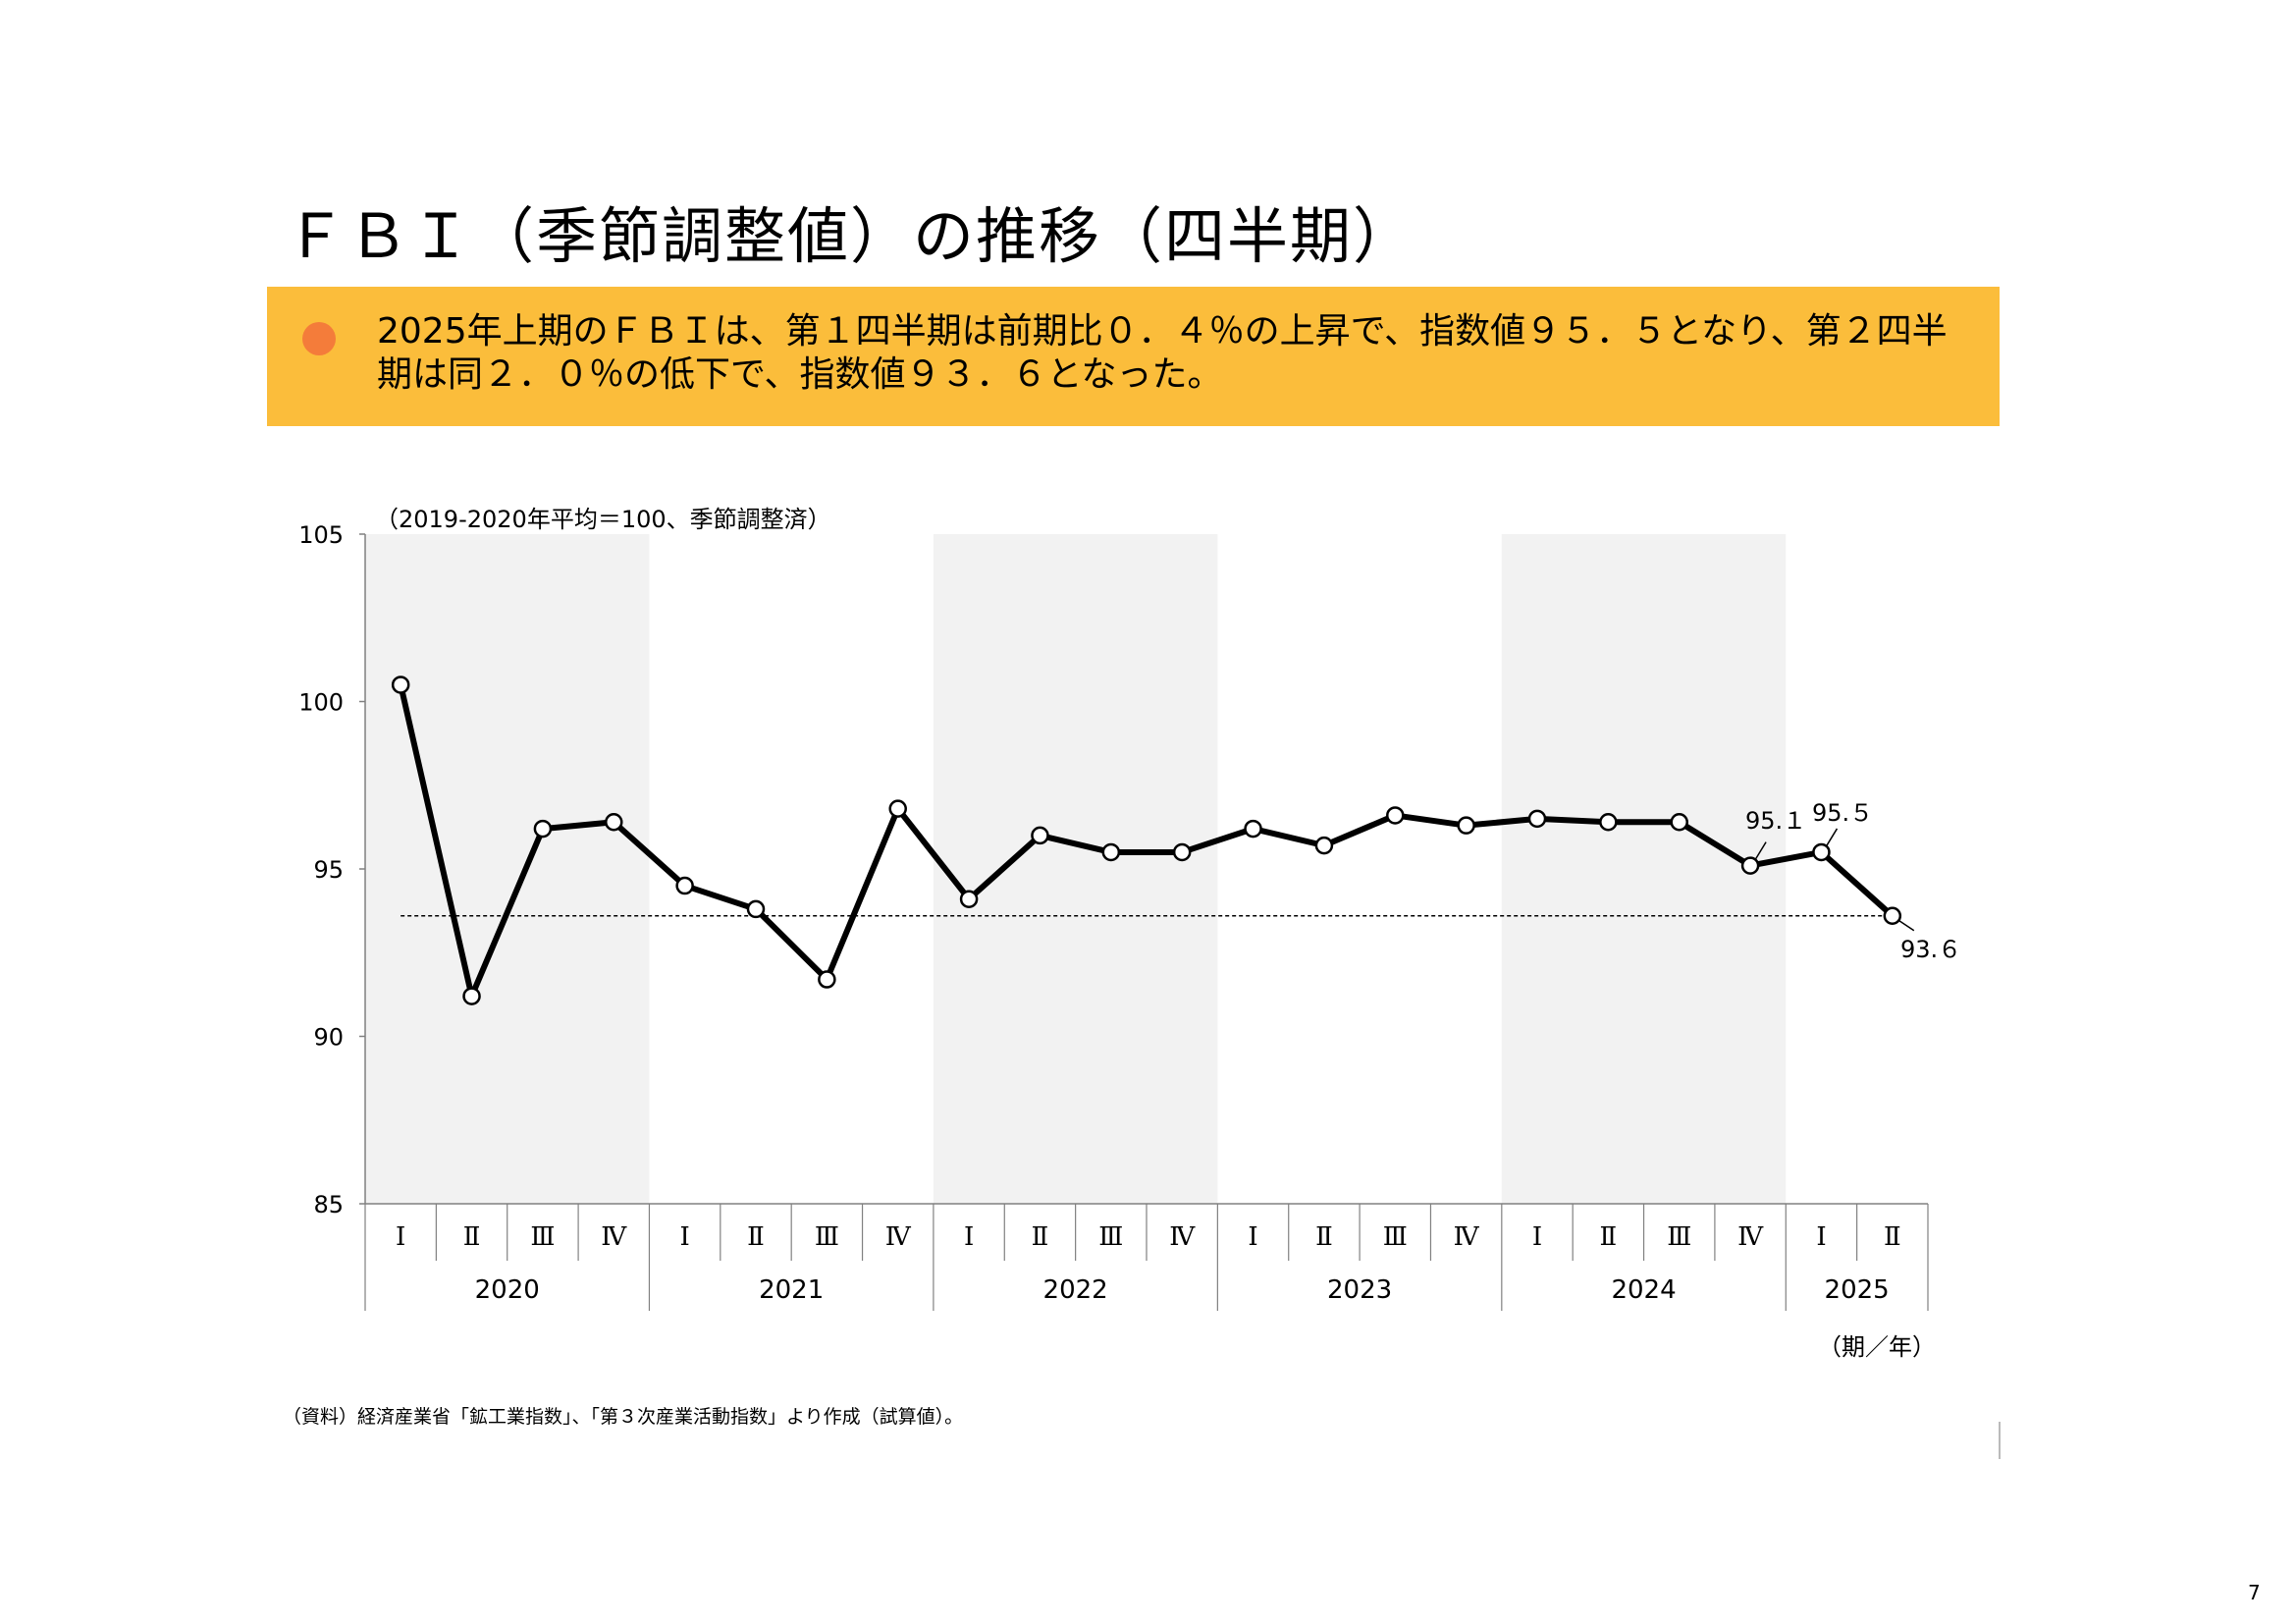 The width and height of the screenshot is (2296, 1624). Describe the element at coordinates (319, 338) in the screenshot. I see `bullet-icon` at that location.